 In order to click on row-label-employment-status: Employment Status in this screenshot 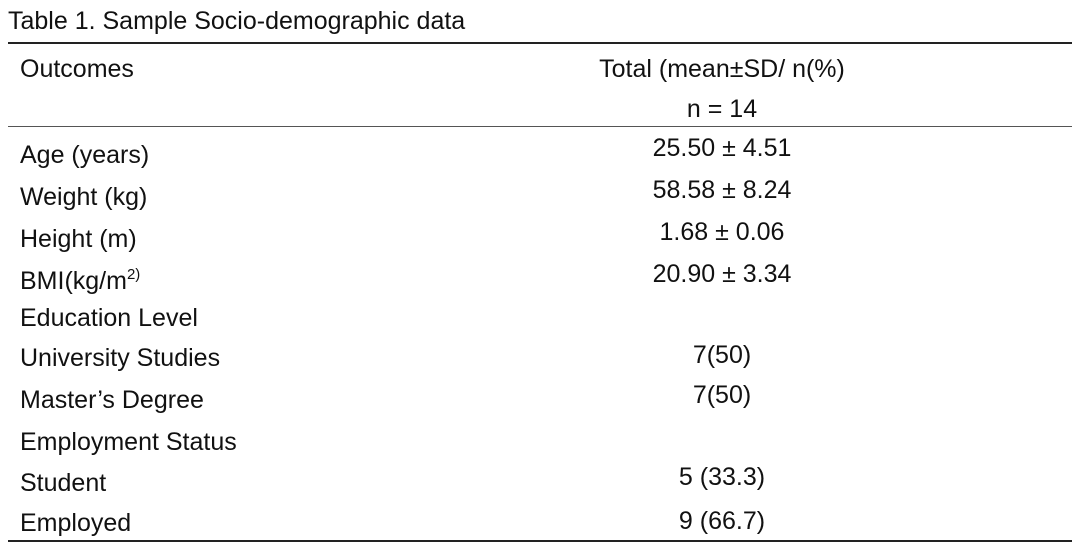, I will do `click(128, 442)`.